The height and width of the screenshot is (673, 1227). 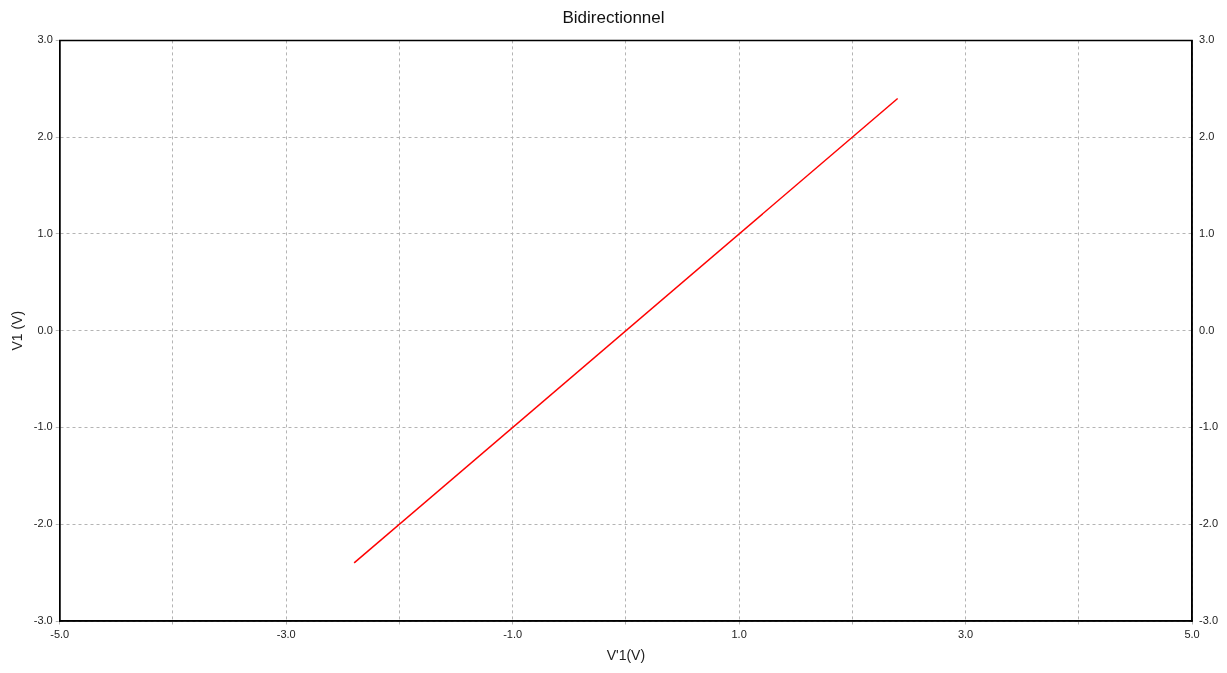 I want to click on y-tick-label: 1.0, so click(x=45, y=232).